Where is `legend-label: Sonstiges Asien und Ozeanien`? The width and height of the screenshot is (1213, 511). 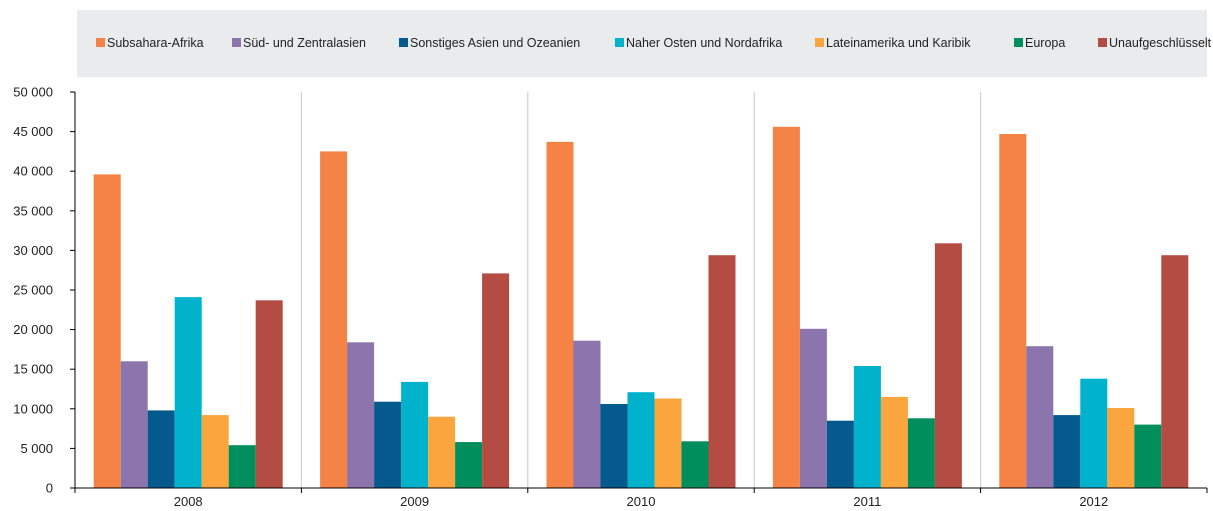
legend-label: Sonstiges Asien und Ozeanien is located at coordinates (495, 43).